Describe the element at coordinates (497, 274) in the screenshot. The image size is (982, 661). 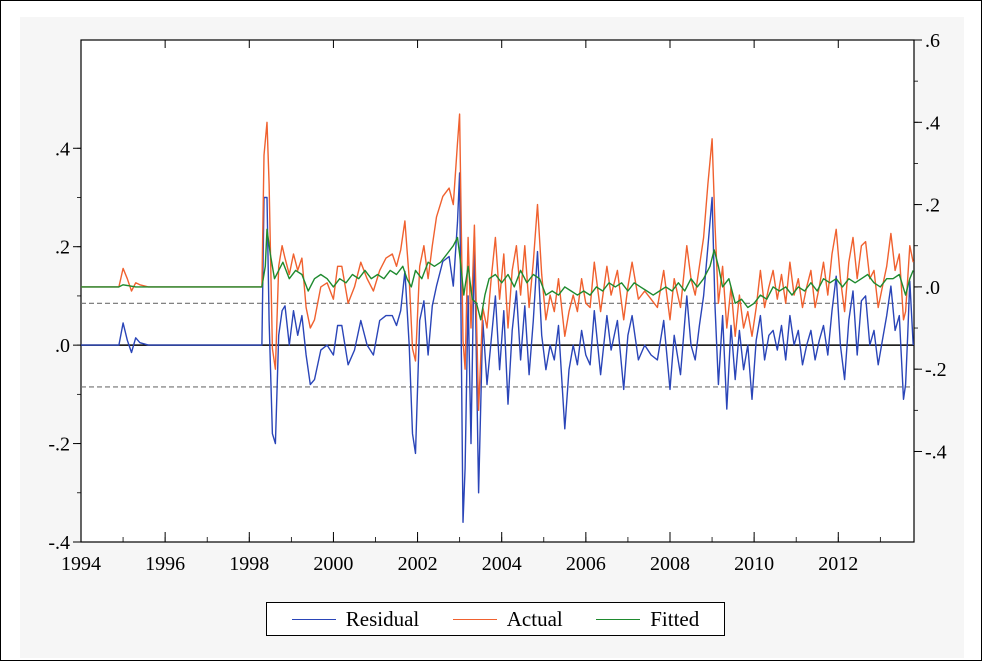
I see `series-line-fitted` at that location.